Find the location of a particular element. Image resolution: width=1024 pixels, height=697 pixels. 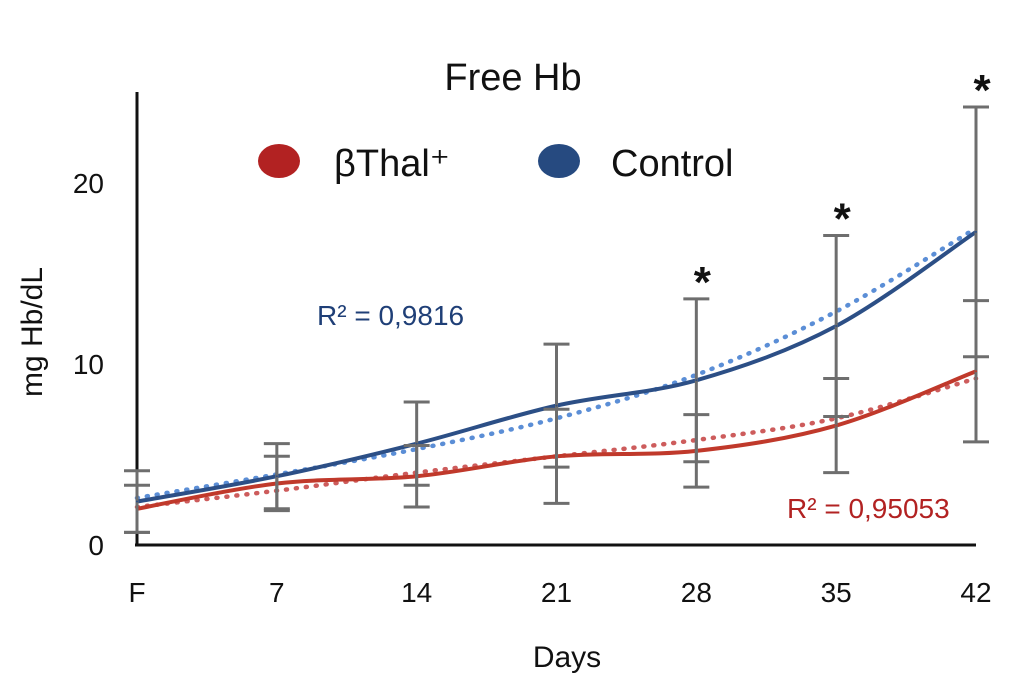

y-tick-label: 10 is located at coordinates (88, 364).